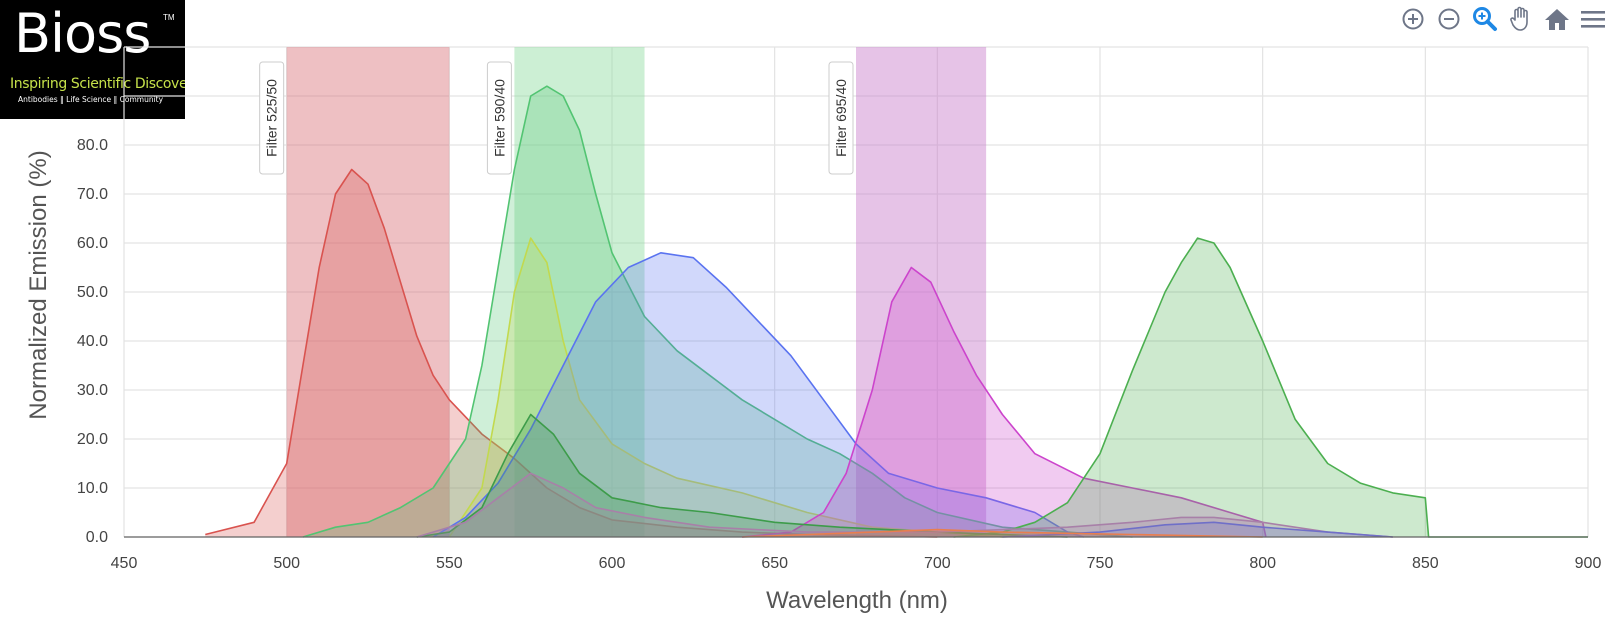 The image size is (1616, 620). I want to click on selection-zoom-button, so click(1485, 19).